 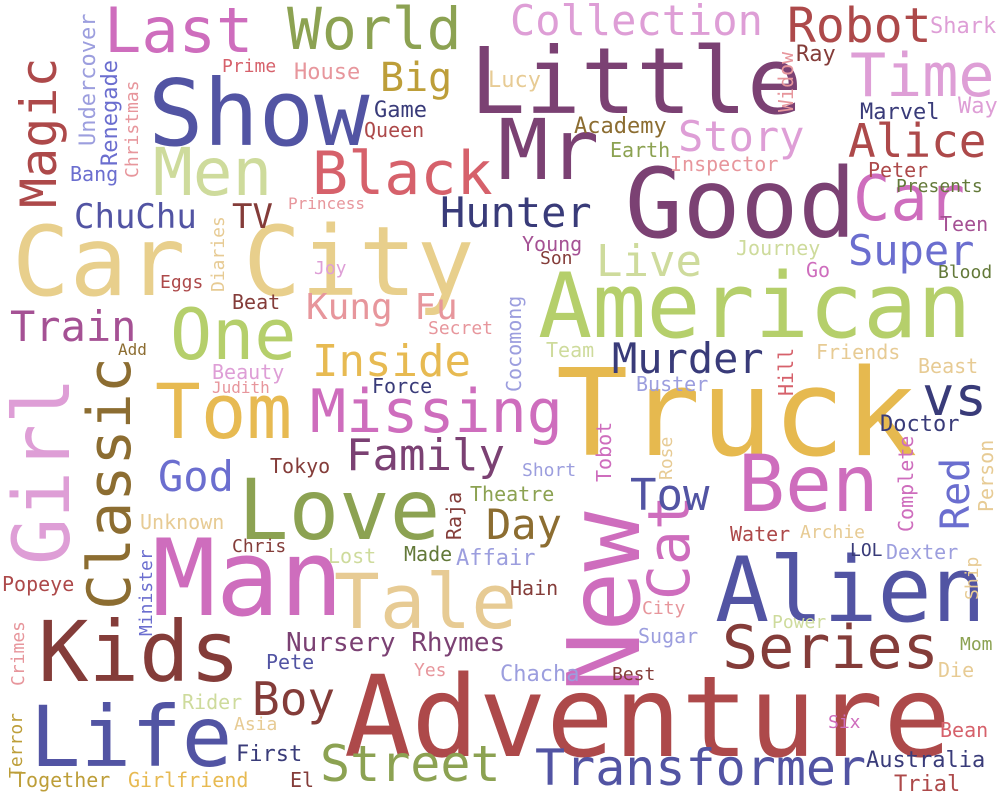 I want to click on word-boy: Boy, so click(x=294, y=699).